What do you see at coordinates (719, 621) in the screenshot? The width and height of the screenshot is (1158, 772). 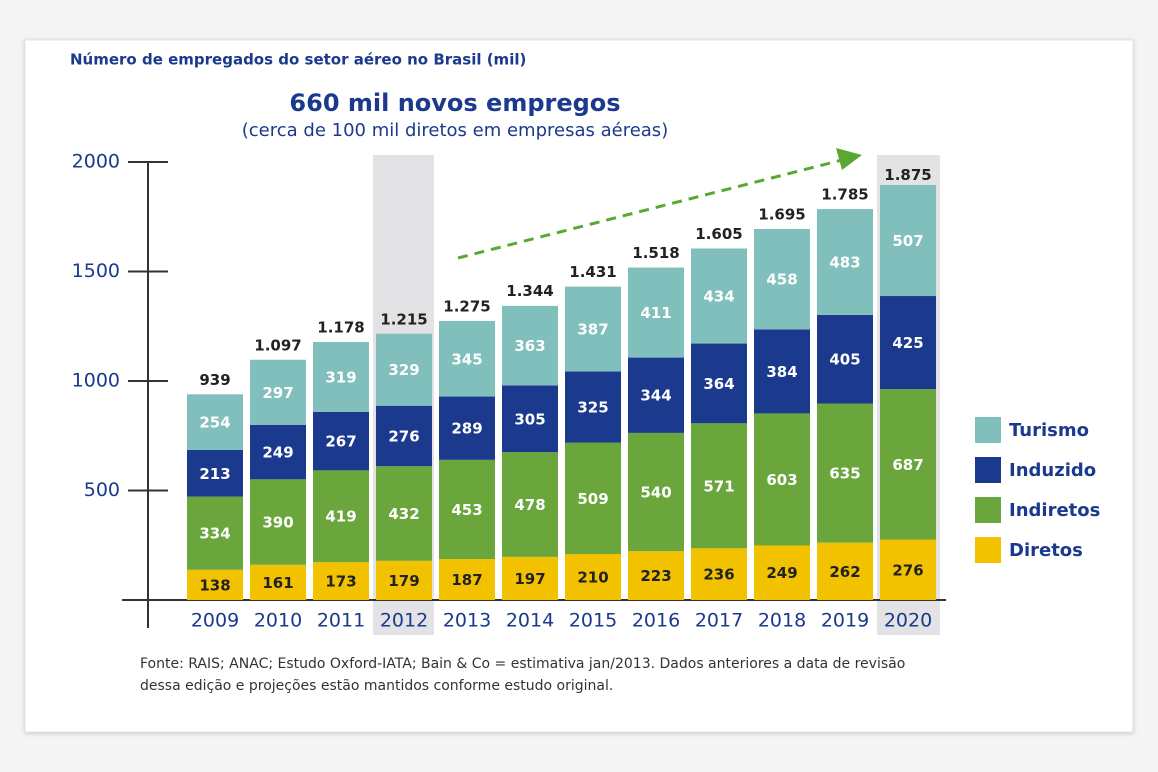 I see `x-tick-label: 2017` at bounding box center [719, 621].